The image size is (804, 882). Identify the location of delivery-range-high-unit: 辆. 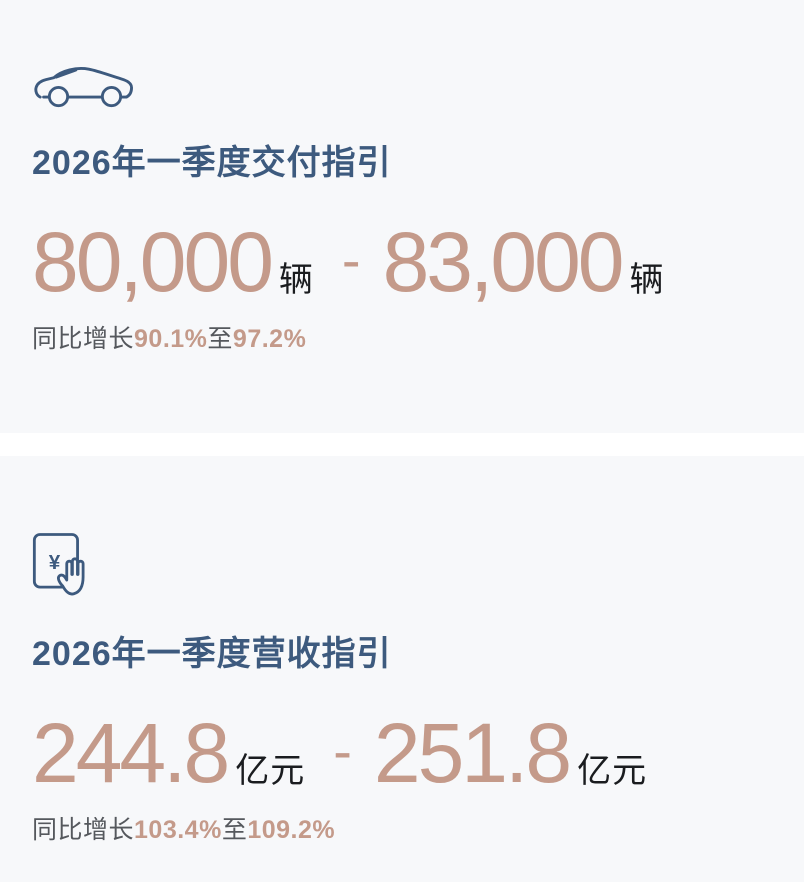
(647, 279).